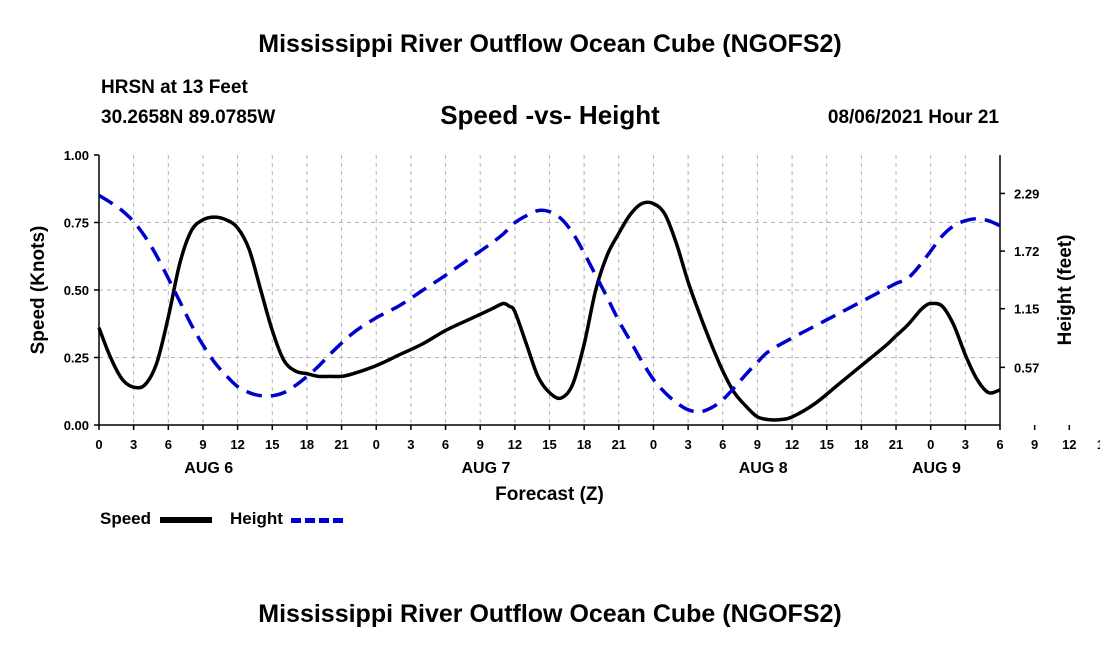  I want to click on legend-height-swatch, so click(317, 520).